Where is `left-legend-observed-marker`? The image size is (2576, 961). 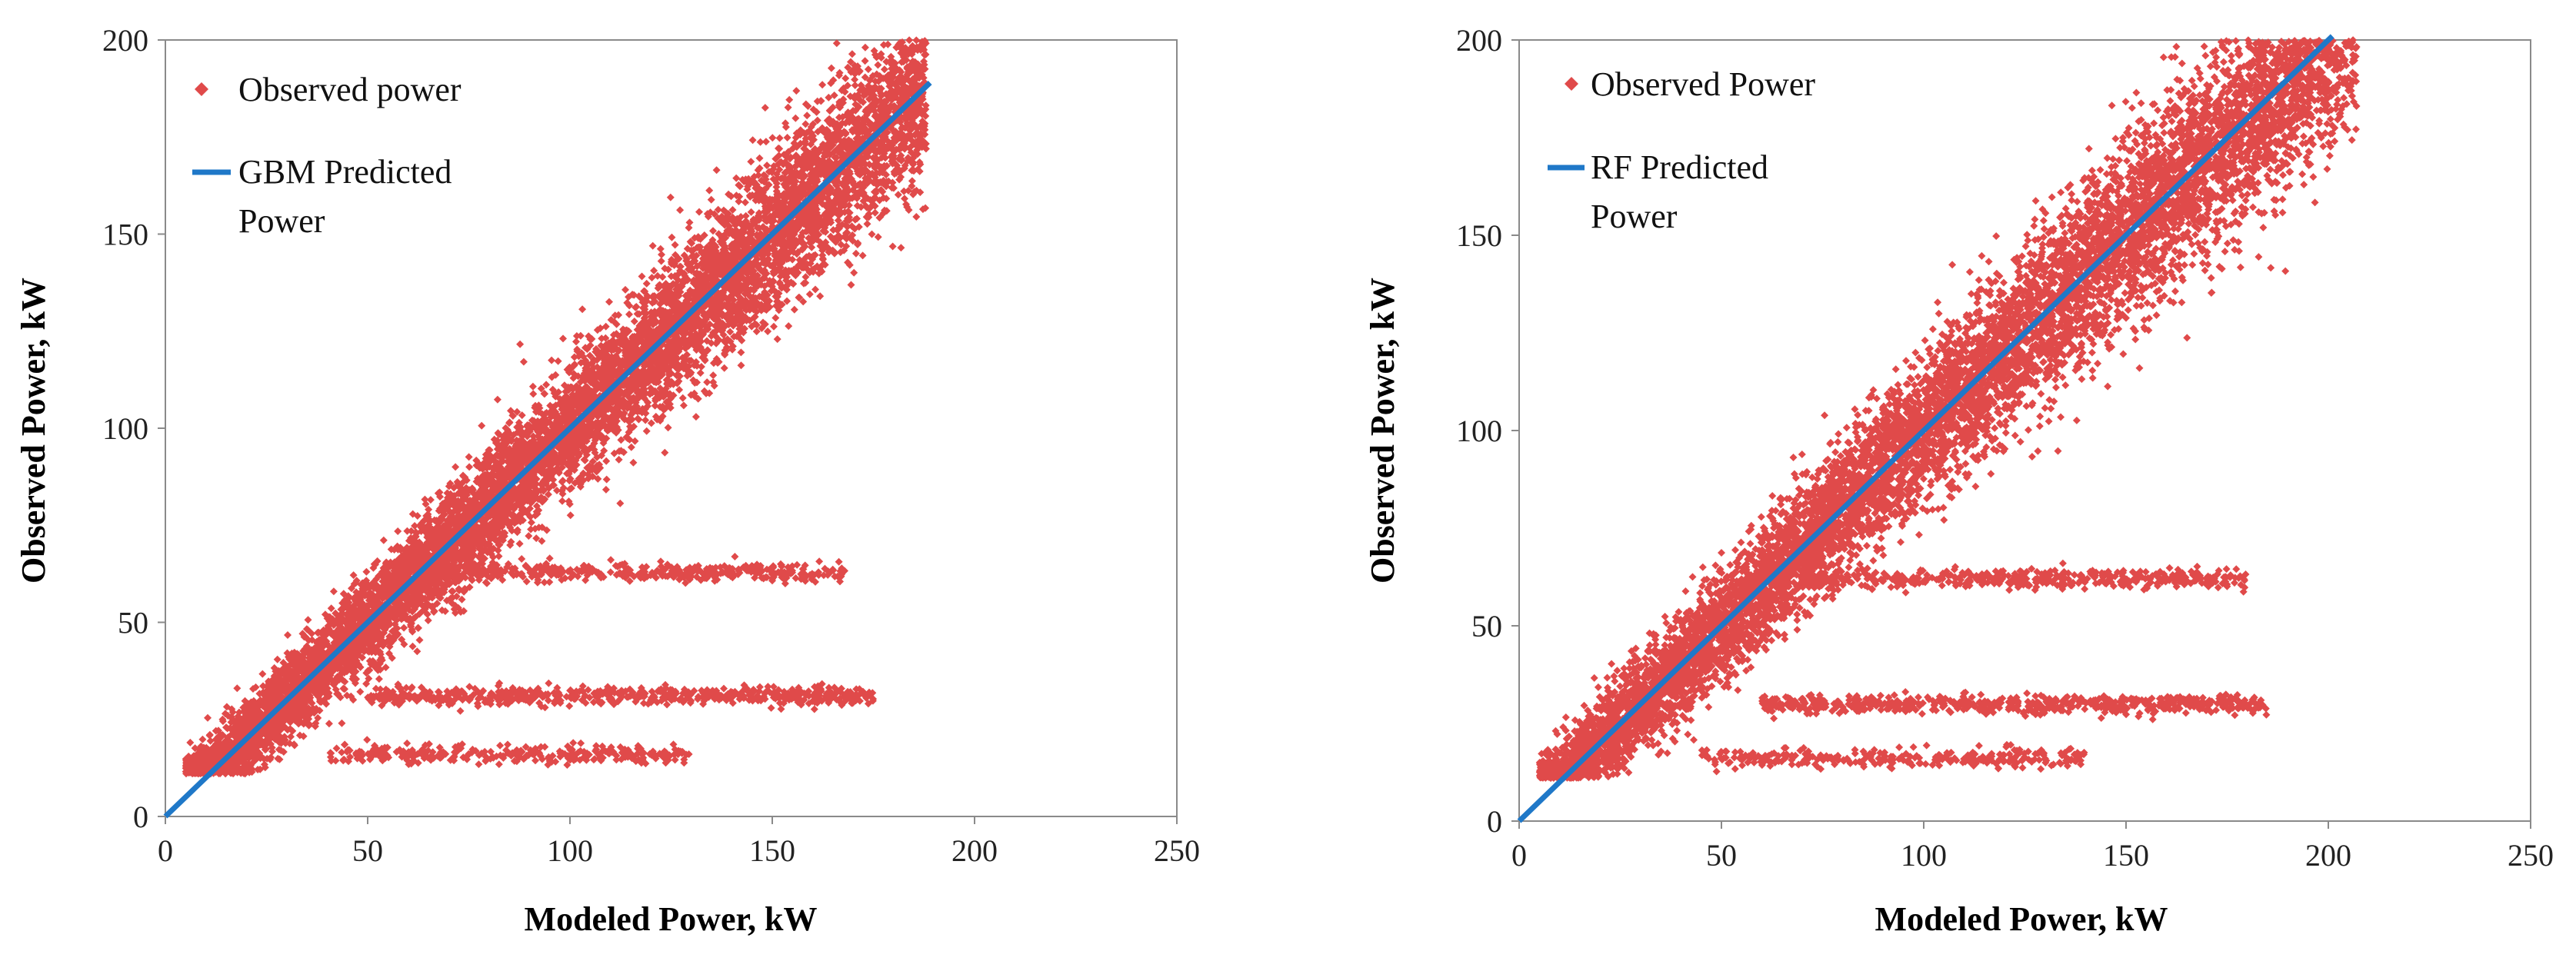
left-legend-observed-marker is located at coordinates (201, 89).